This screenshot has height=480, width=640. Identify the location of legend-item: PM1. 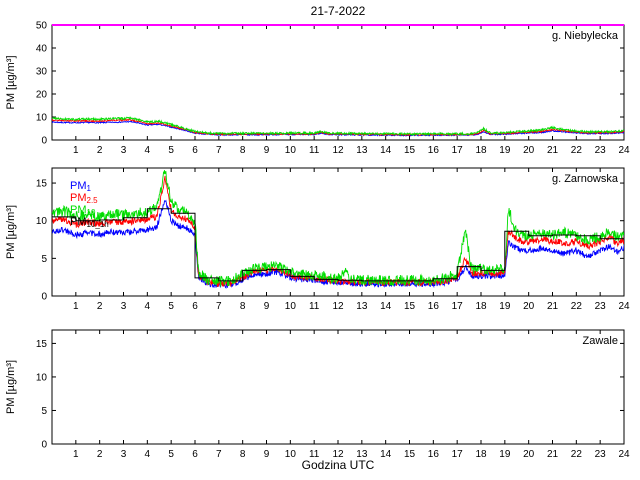
(81, 186).